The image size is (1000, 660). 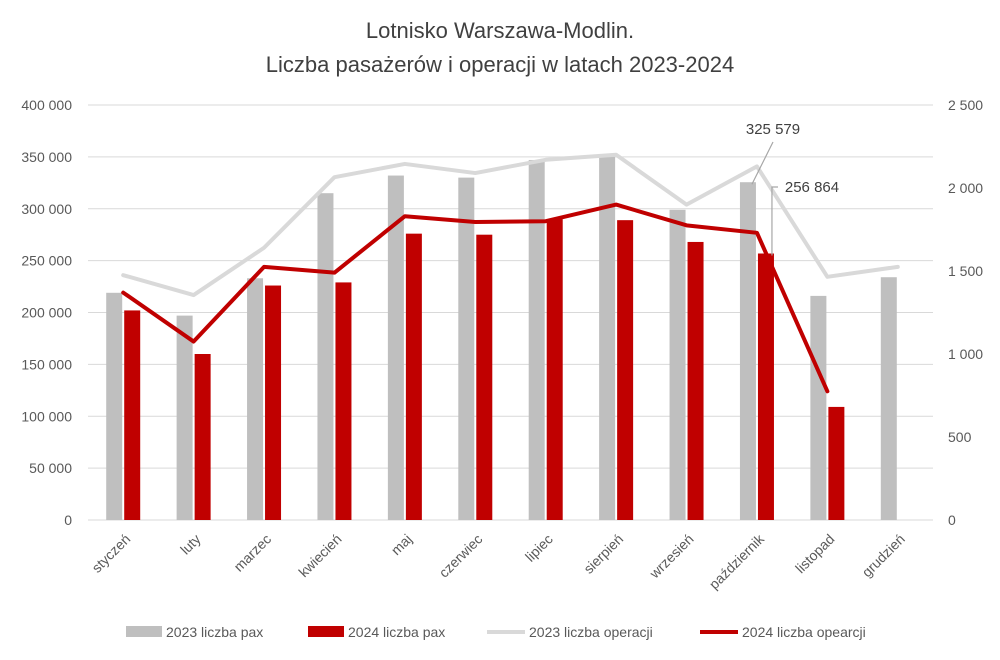 What do you see at coordinates (46, 261) in the screenshot?
I see `y-left-tick-label: 250 000` at bounding box center [46, 261].